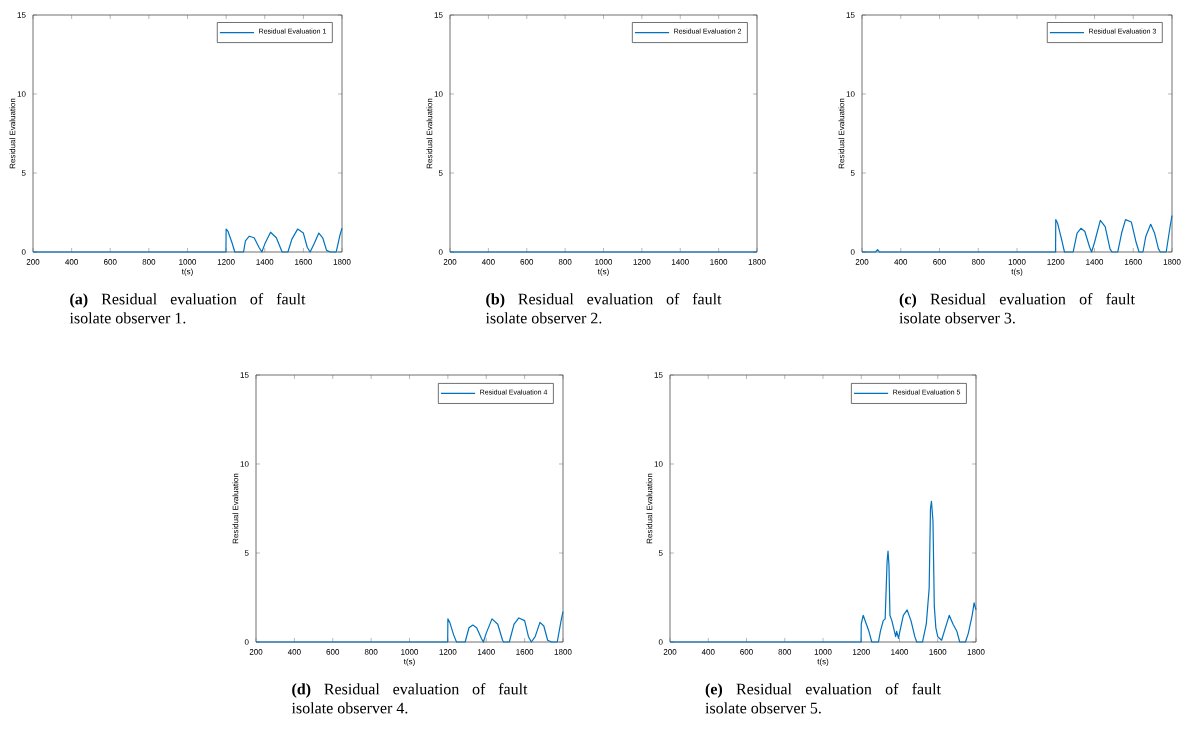  Describe the element at coordinates (823, 698) in the screenshot. I see `text: (e) Residual evaluation of fault isolate observer 5.` at that location.